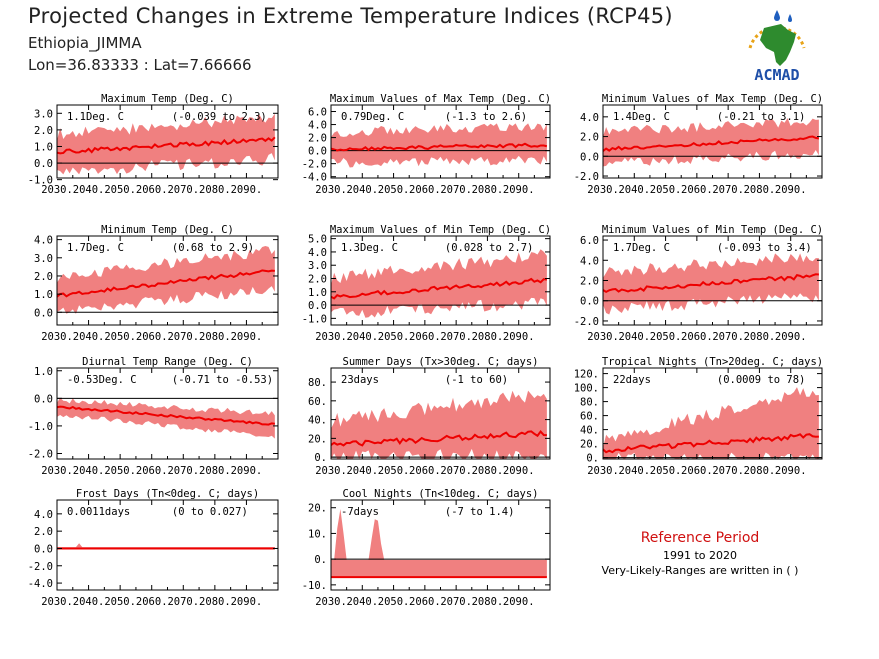  What do you see at coordinates (586, 375) in the screenshot?
I see `y-tick-label: 120.` at bounding box center [586, 375].